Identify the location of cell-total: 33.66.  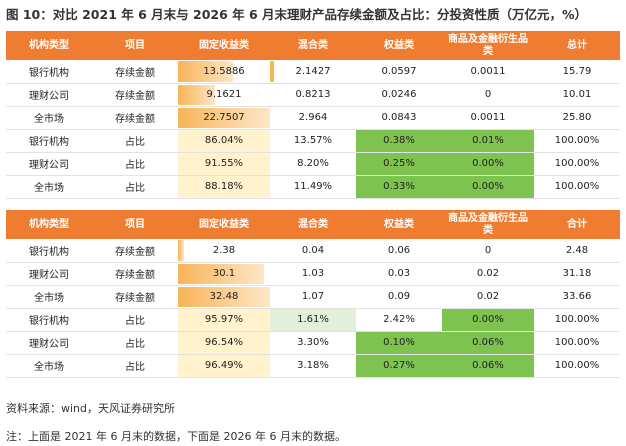
(577, 297).